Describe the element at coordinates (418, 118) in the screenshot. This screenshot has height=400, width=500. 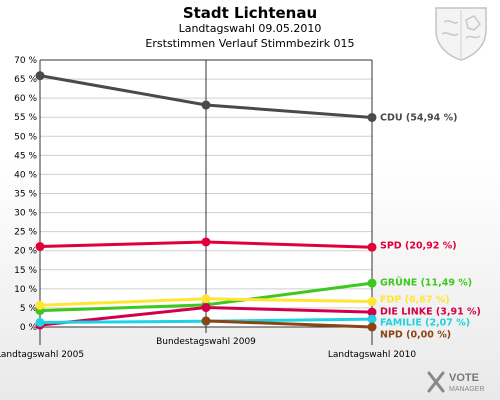
I see `series-label: CDU (54,94 %)` at that location.